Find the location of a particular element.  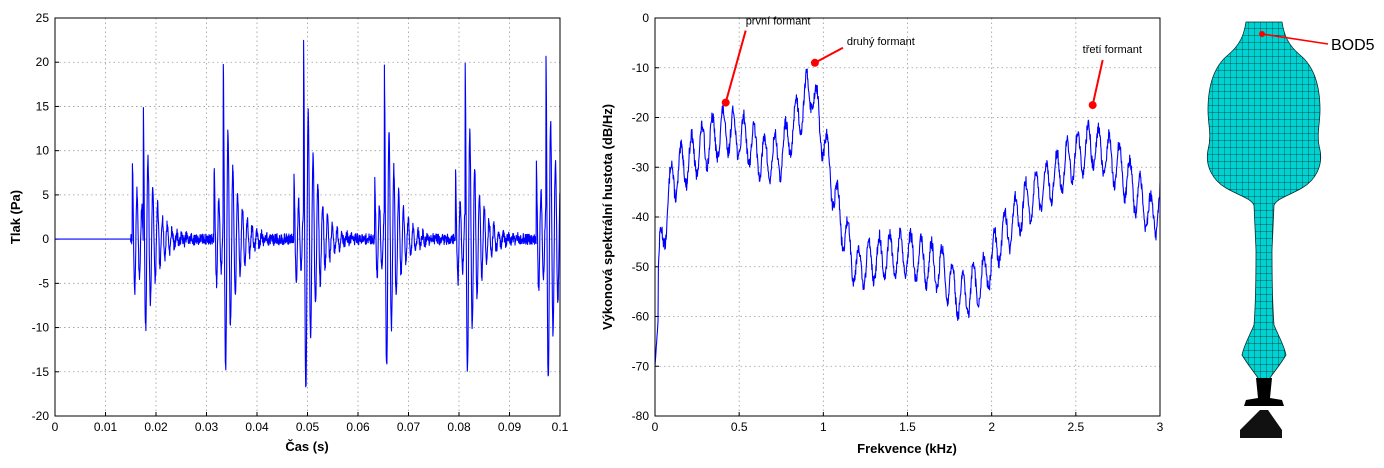

x-tick-label: 0.09 is located at coordinates (510, 427).